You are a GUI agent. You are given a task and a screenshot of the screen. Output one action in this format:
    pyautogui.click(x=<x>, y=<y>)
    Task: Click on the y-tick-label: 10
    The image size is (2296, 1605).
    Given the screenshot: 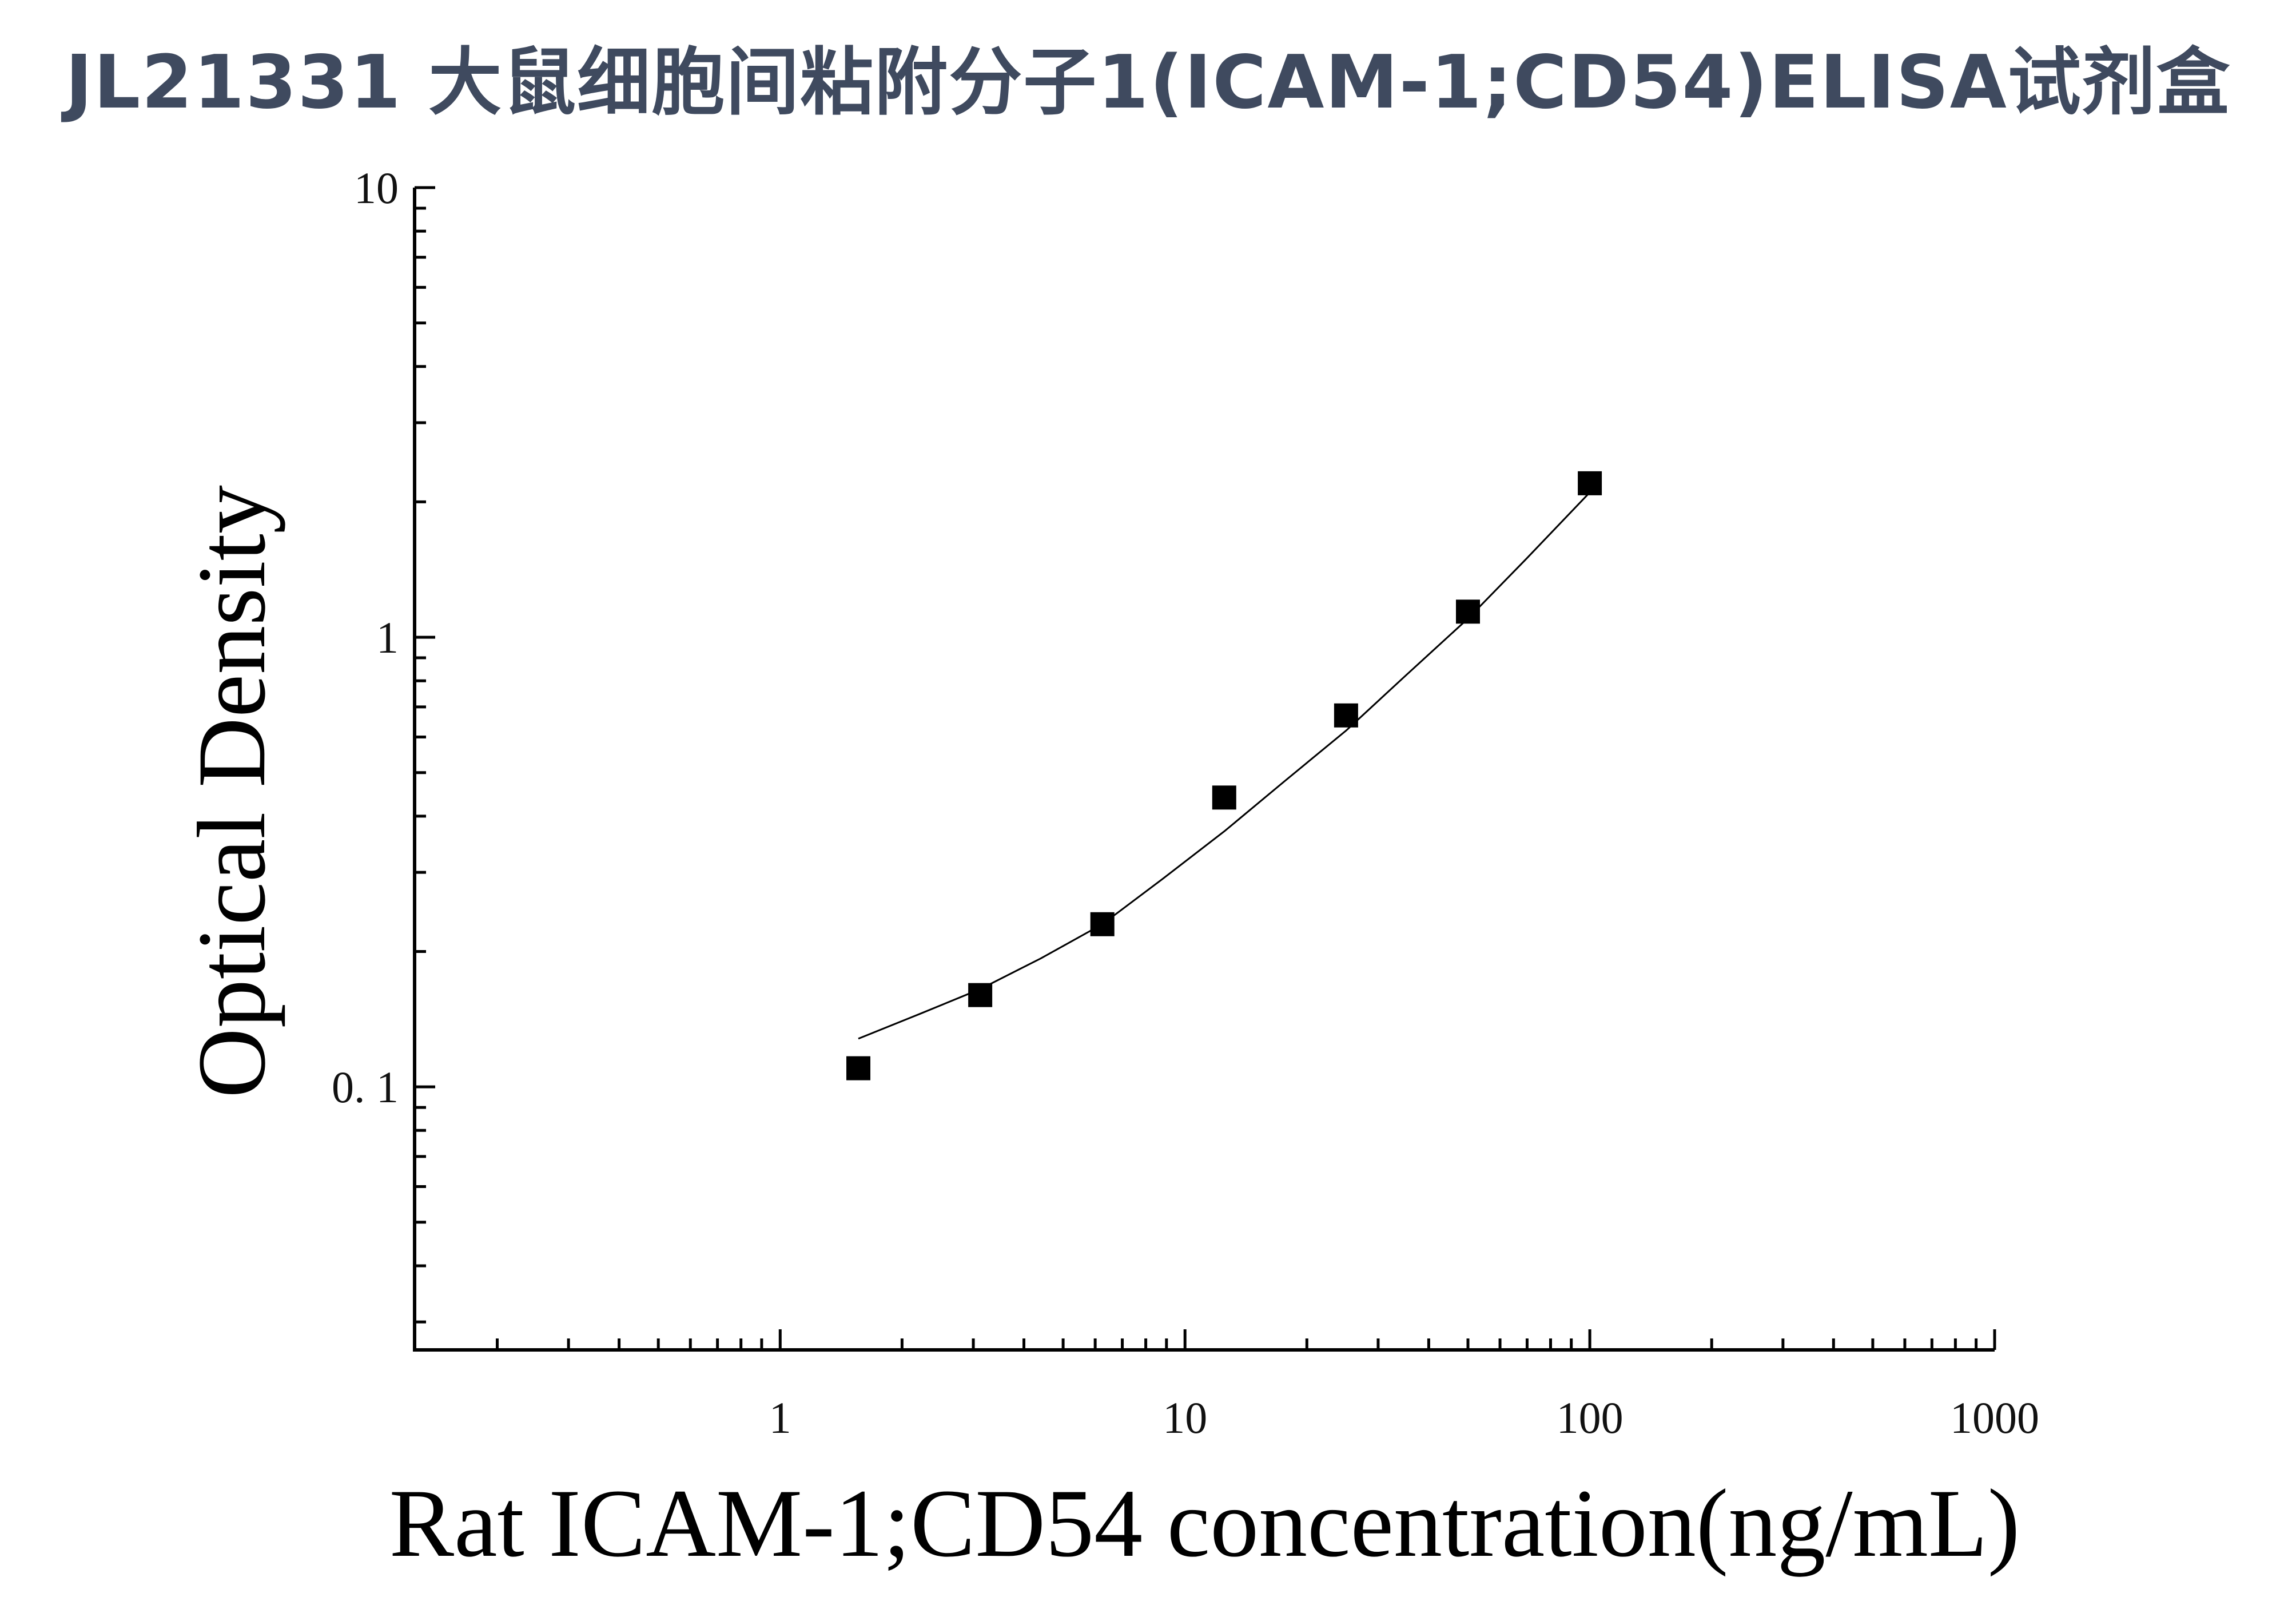 What is the action you would take?
    pyautogui.click(x=376, y=188)
    